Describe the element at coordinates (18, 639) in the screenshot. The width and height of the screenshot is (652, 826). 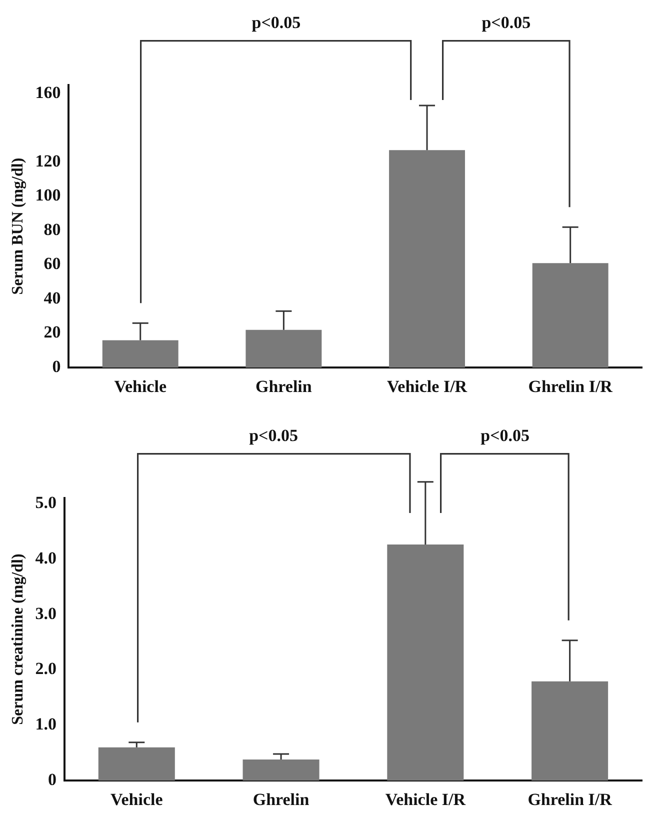
I see `y-axis-title: Serum creatinine (mg/dl)` at that location.